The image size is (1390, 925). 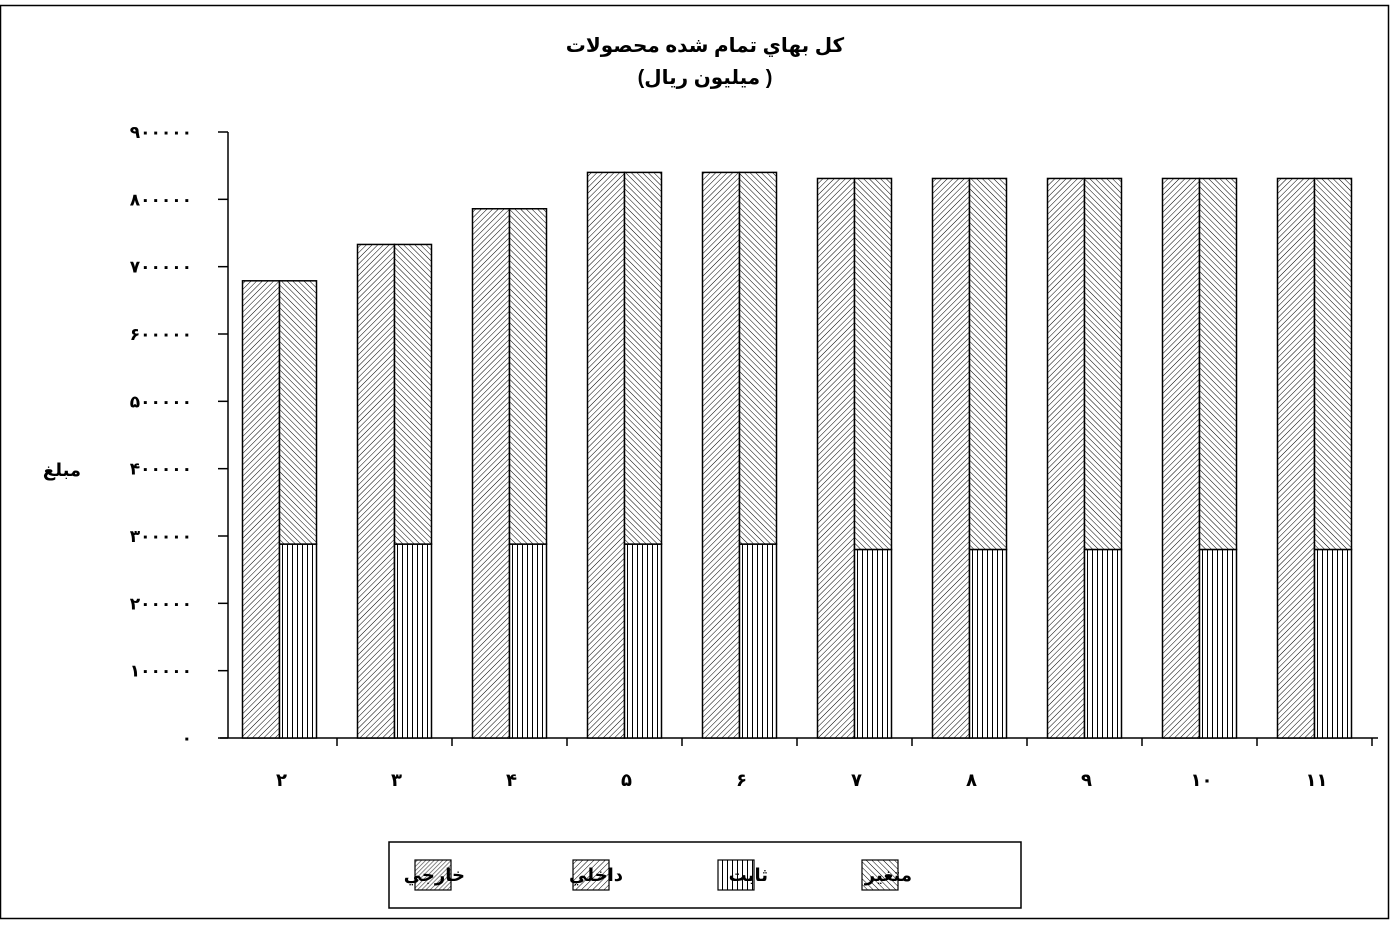 What do you see at coordinates (161, 469) in the screenshot?
I see `y-tick-label: ۴۰۰۰۰۰` at bounding box center [161, 469].